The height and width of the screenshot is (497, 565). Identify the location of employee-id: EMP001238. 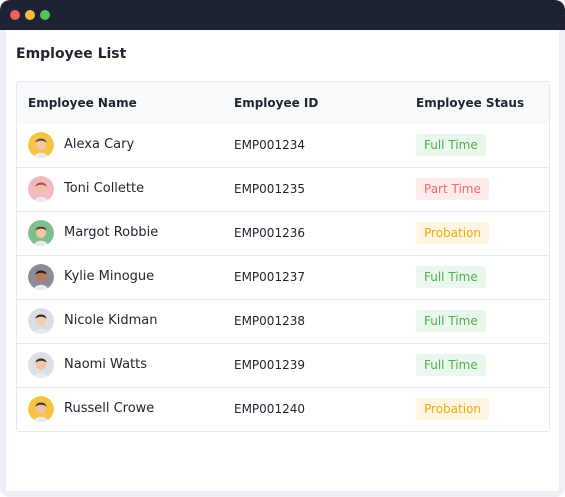
(269, 321).